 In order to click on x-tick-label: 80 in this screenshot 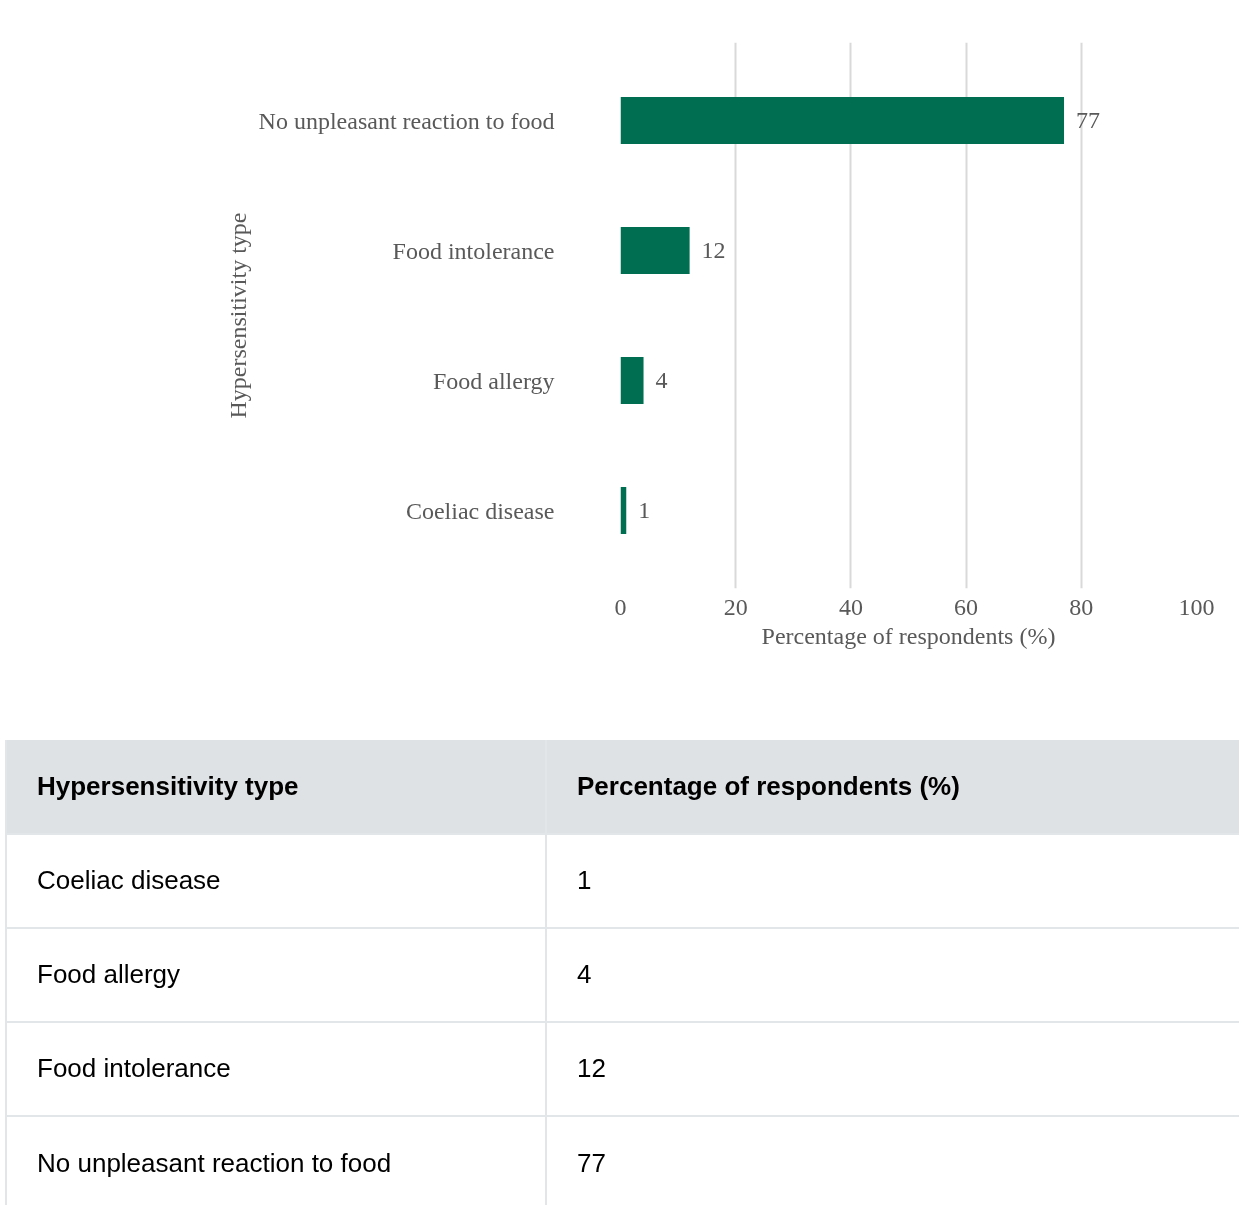, I will do `click(1081, 606)`.